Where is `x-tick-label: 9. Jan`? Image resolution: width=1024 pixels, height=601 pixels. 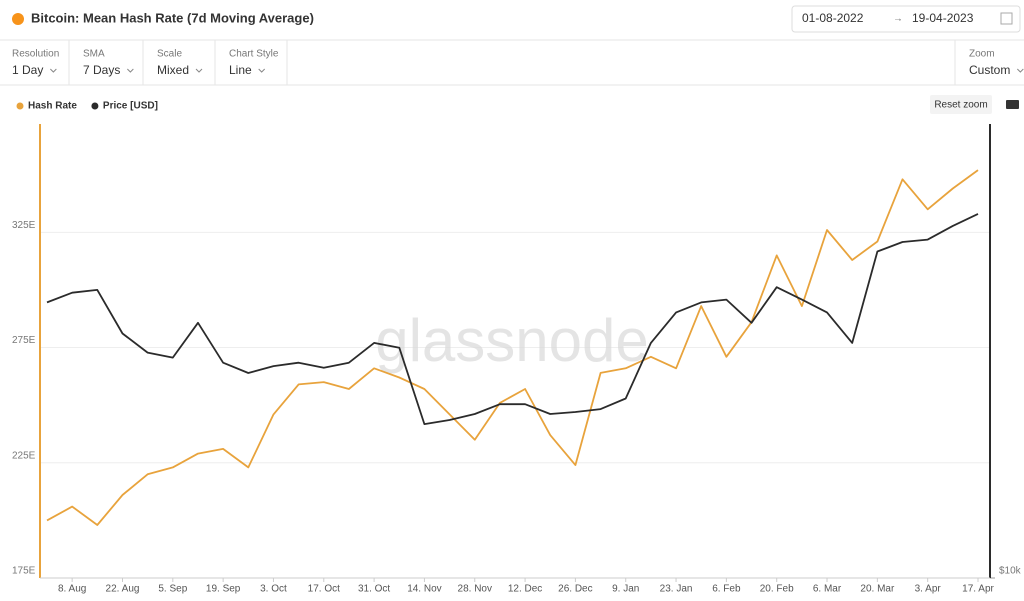 x-tick-label: 9. Jan is located at coordinates (625, 589).